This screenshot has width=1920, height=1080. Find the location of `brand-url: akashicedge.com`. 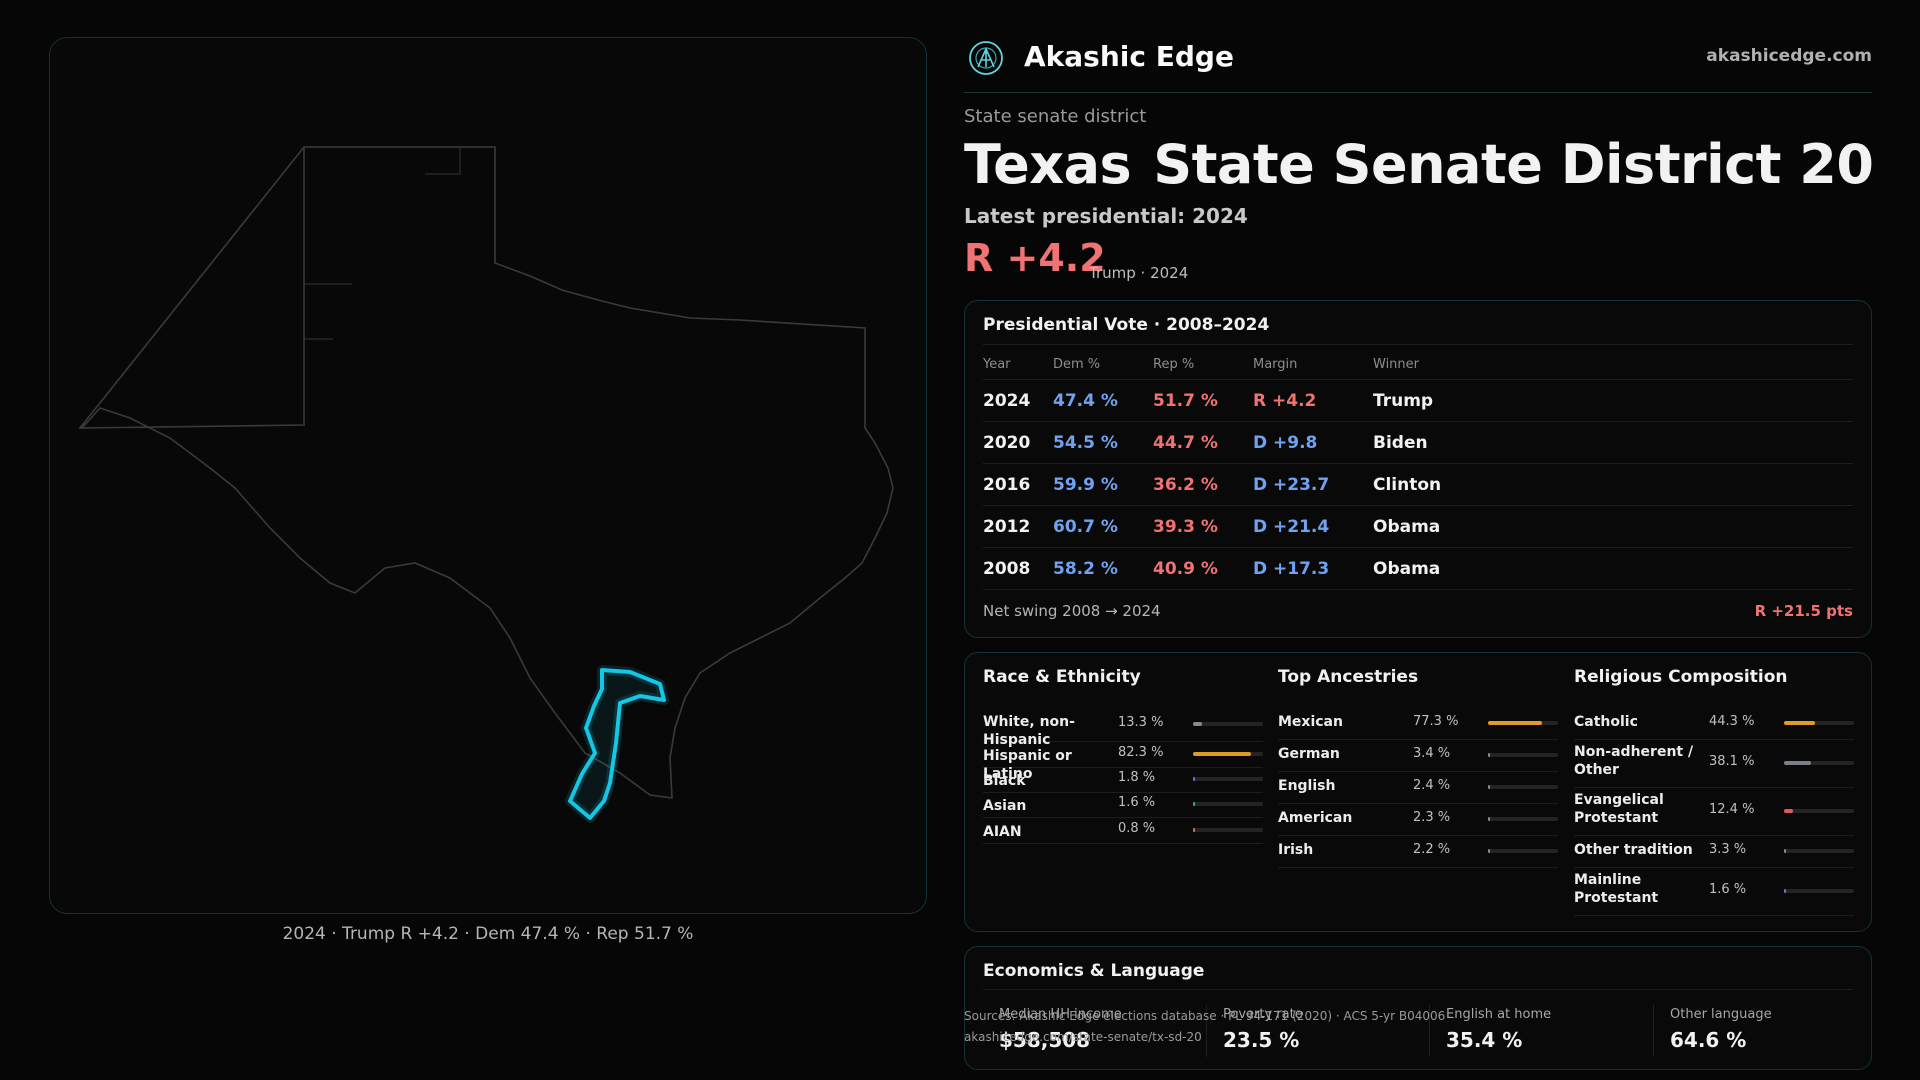

brand-url: akashicedge.com is located at coordinates (1789, 56).